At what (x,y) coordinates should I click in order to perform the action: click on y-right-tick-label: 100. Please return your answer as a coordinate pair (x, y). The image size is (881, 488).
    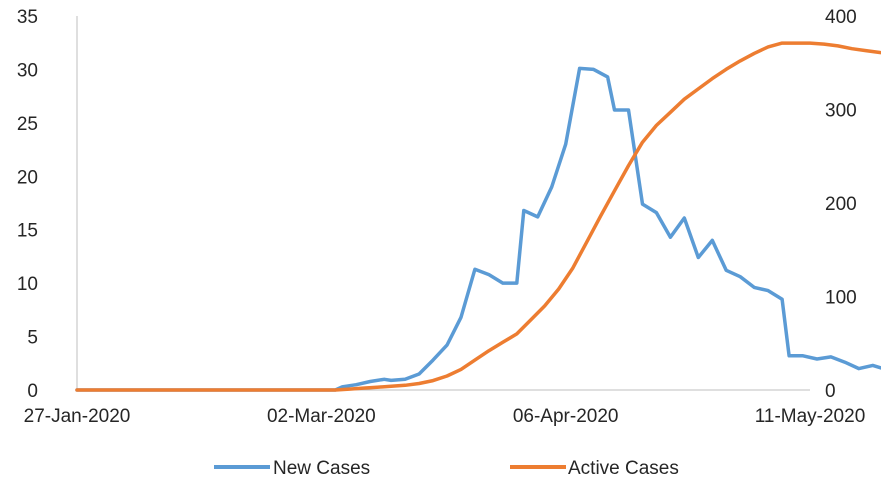
    Looking at the image, I should click on (841, 298).